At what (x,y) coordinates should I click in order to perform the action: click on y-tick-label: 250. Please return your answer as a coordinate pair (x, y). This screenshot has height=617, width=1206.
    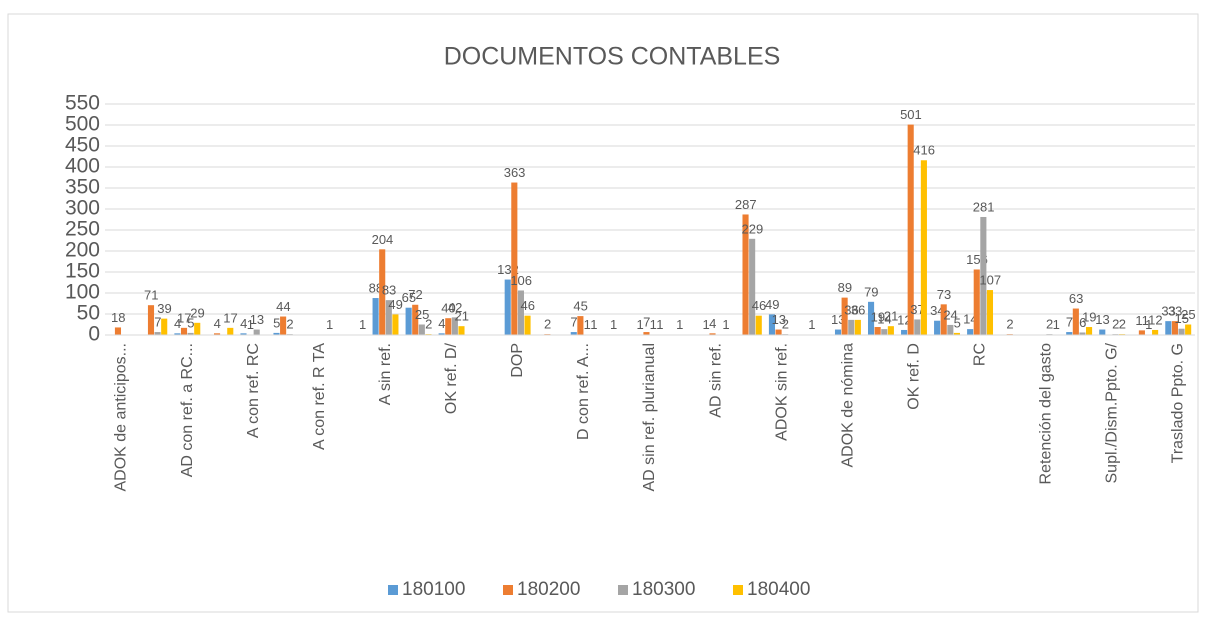
    Looking at the image, I should click on (82, 229).